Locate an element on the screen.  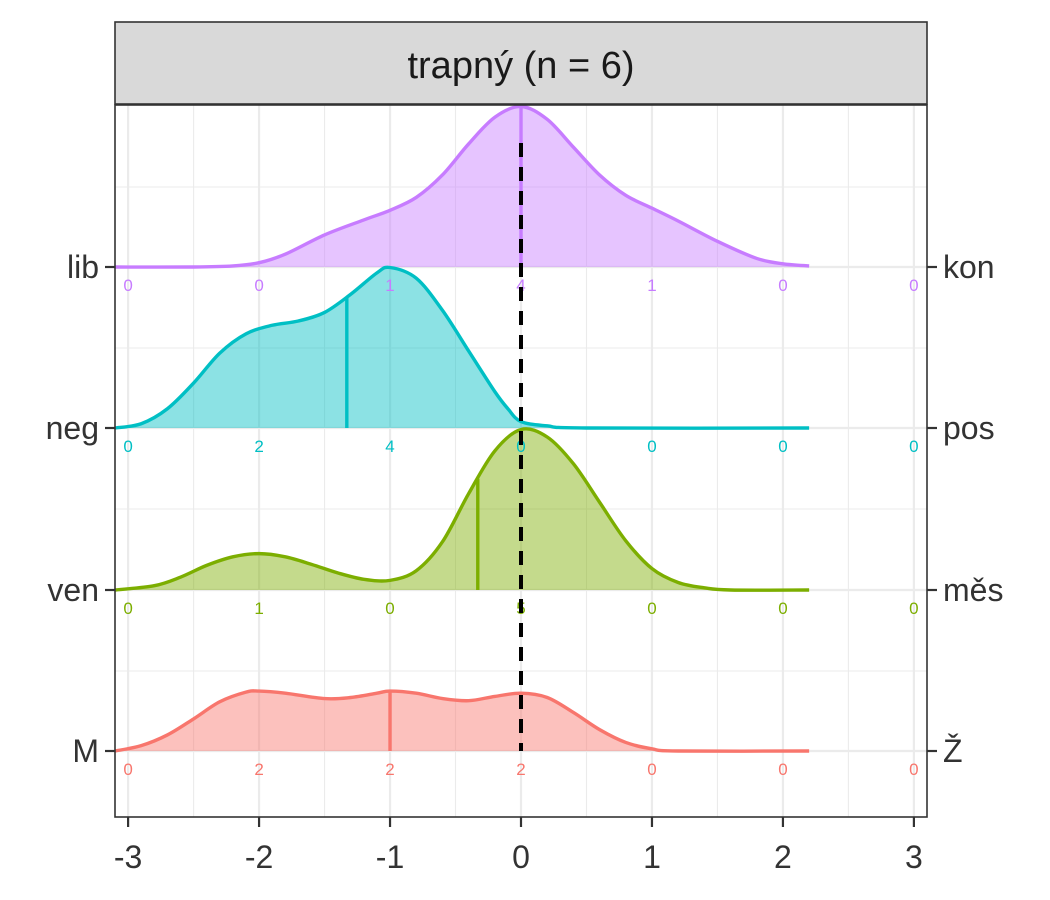
y-label-right: kon is located at coordinates (969, 267).